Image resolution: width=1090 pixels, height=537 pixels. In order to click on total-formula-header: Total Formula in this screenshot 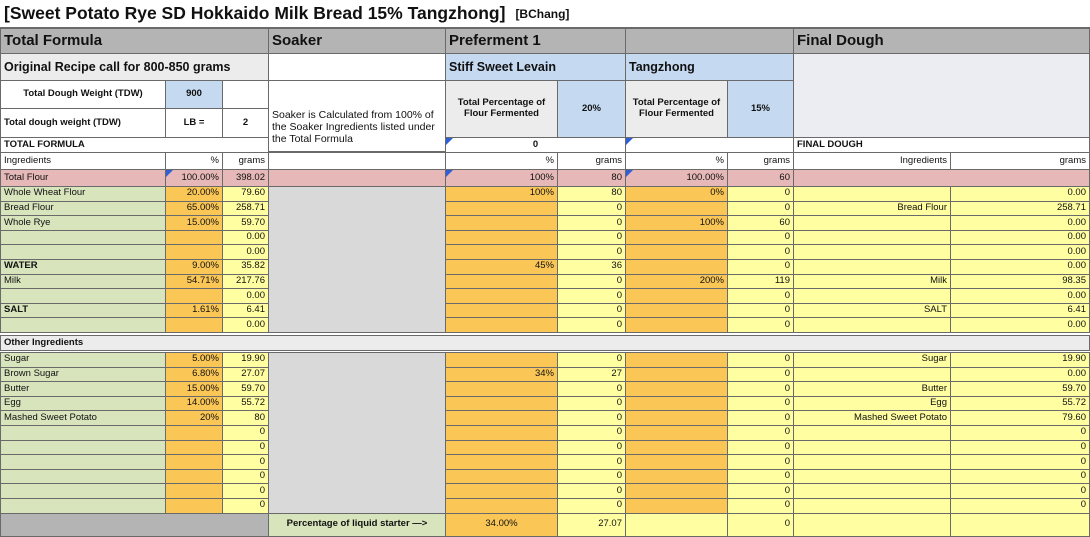, I will do `click(134, 41)`.